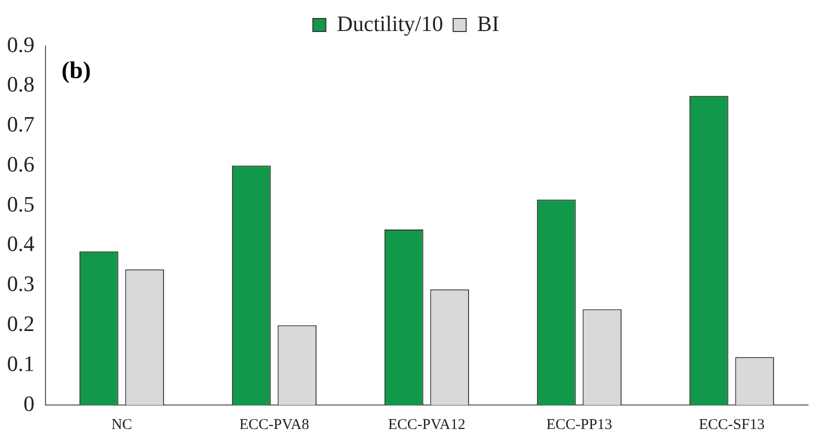 The width and height of the screenshot is (820, 441). I want to click on y-tick-label: 0.1, so click(20, 363).